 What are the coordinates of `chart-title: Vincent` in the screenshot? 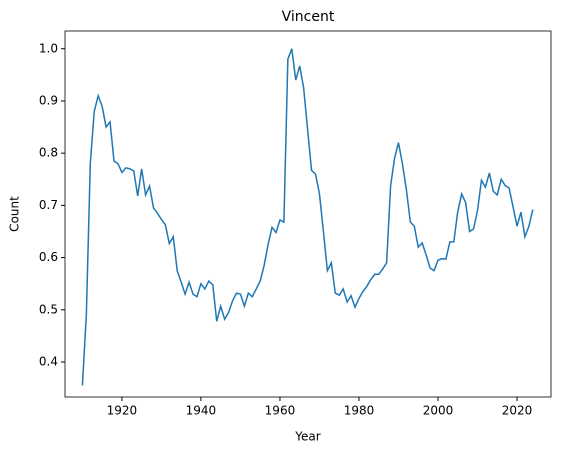 It's located at (308, 17).